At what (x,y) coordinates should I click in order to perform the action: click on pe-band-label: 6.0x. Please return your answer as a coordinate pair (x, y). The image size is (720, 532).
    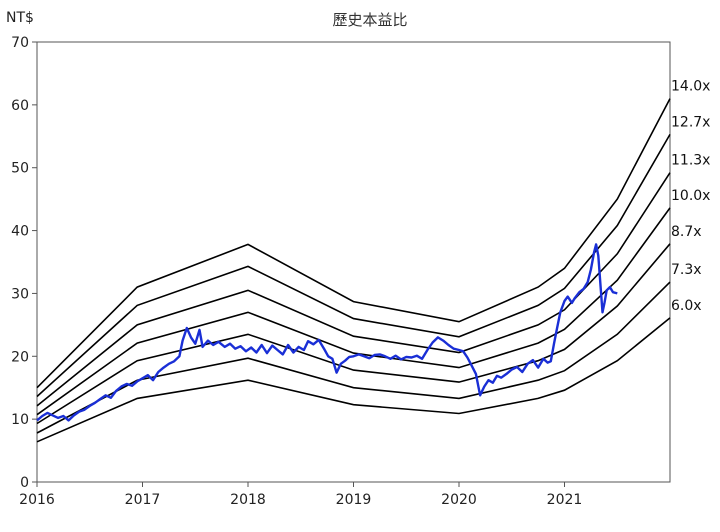
    Looking at the image, I should click on (686, 306).